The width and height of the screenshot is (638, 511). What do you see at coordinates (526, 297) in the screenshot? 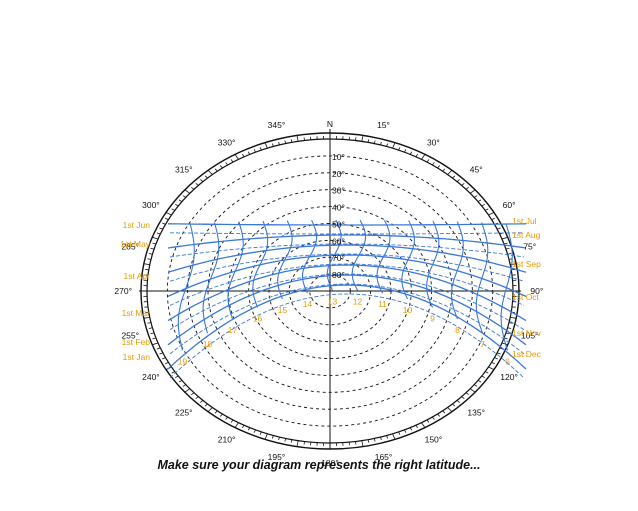
I see `date-label-right: 1st Oct` at bounding box center [526, 297].